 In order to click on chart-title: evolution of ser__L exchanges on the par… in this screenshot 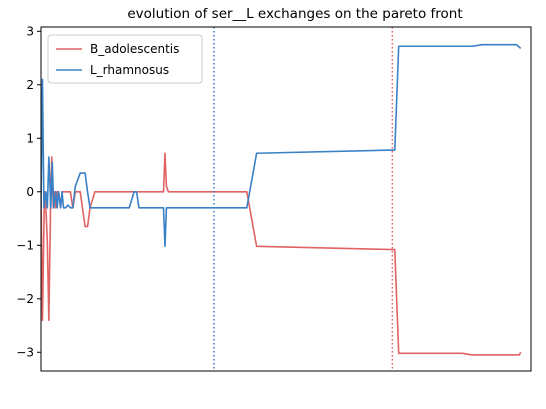, I will do `click(294, 14)`.